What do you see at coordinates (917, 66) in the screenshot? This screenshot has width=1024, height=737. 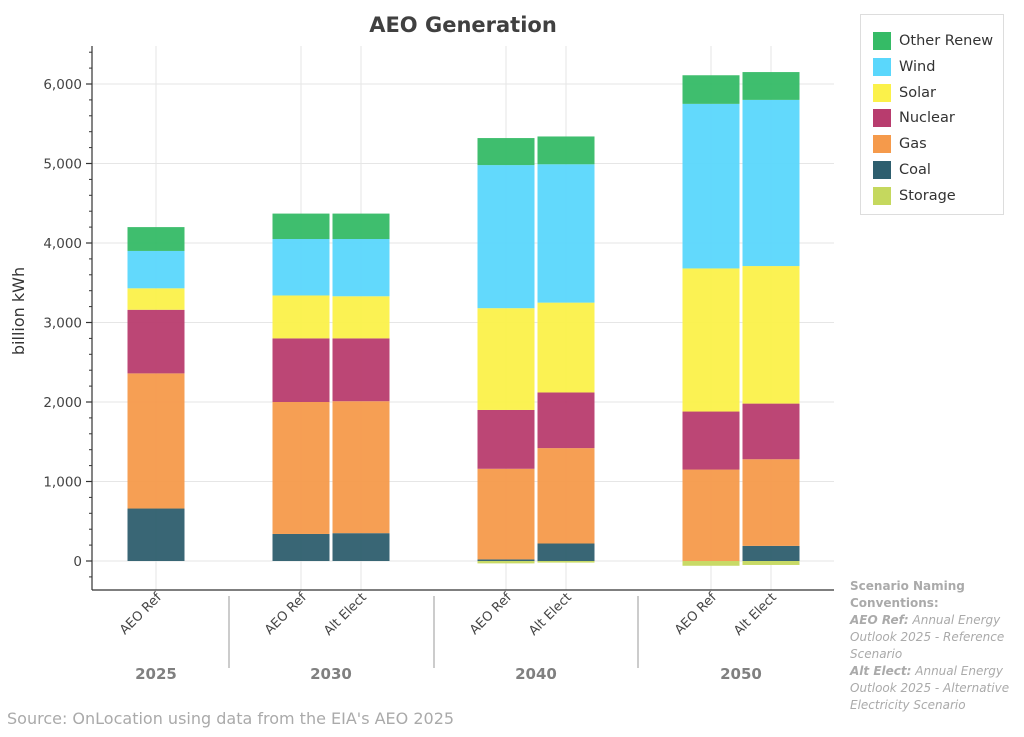 I see `legend-label: Wind` at bounding box center [917, 66].